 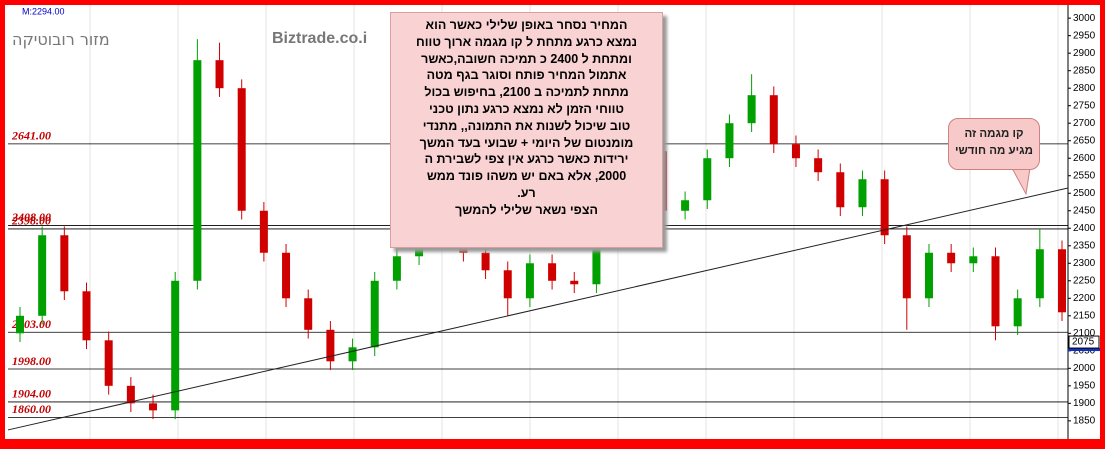 What do you see at coordinates (526, 92) in the screenshot?
I see `annotation-line: מתחת לתמיכה ב 2100, בחיפוש בכול` at bounding box center [526, 92].